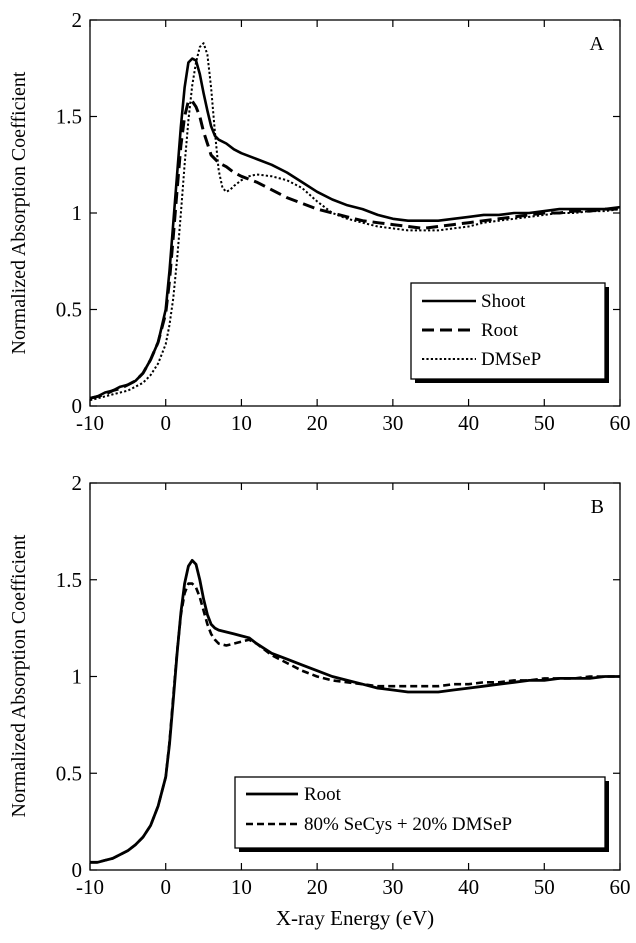 The width and height of the screenshot is (636, 943). What do you see at coordinates (165, 887) in the screenshot?
I see `x-tick-label-b: 0` at bounding box center [165, 887].